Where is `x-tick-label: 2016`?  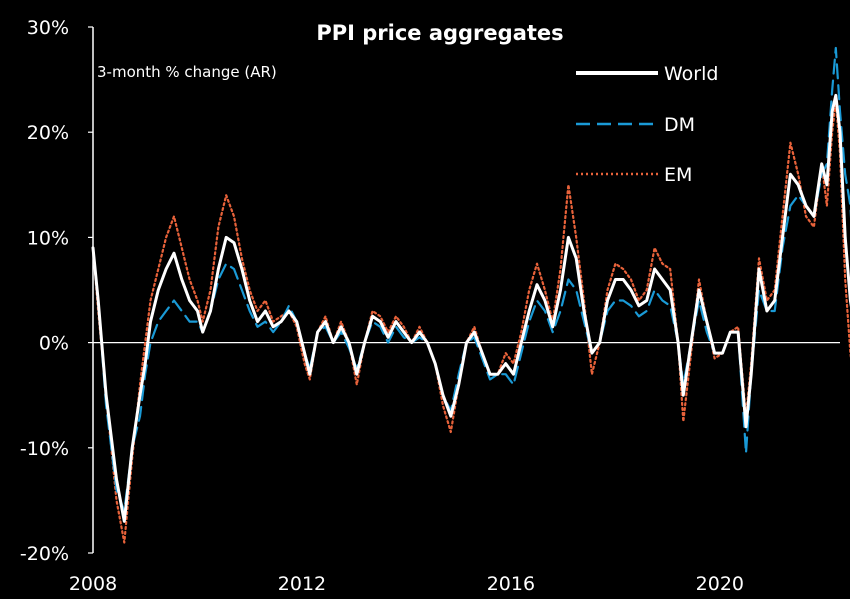
x-tick-label: 2016 is located at coordinates (511, 584).